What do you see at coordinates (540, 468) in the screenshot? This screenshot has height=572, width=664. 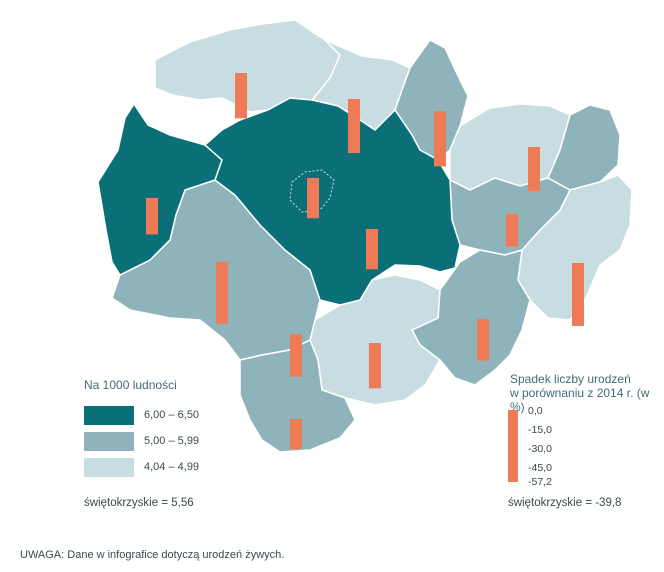 I see `decline-scale-label-3: -45,0` at bounding box center [540, 468].